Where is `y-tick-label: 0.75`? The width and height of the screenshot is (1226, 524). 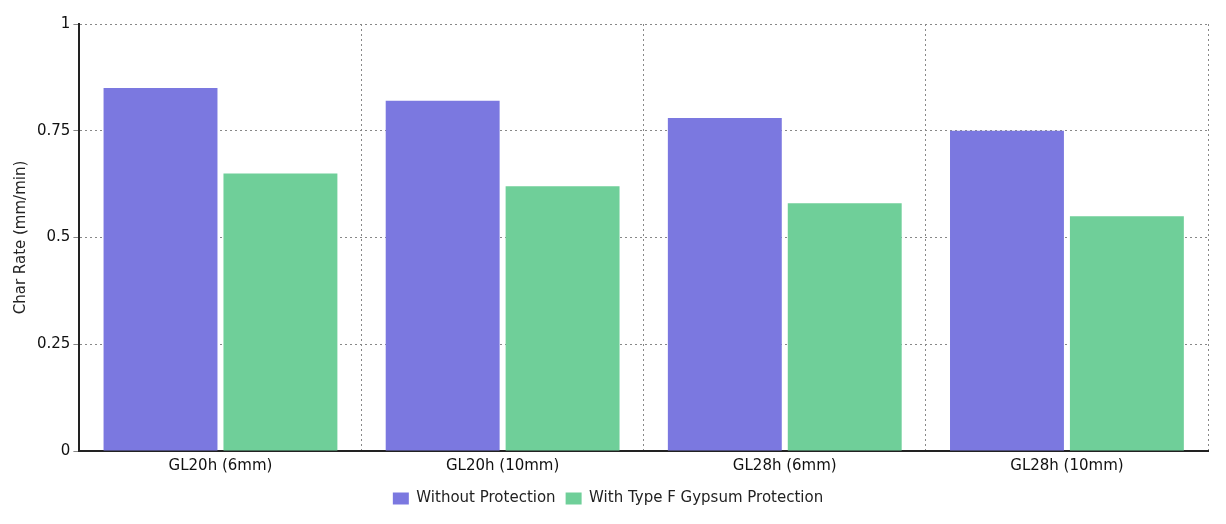
y-tick-label: 0.75 is located at coordinates (53, 129).